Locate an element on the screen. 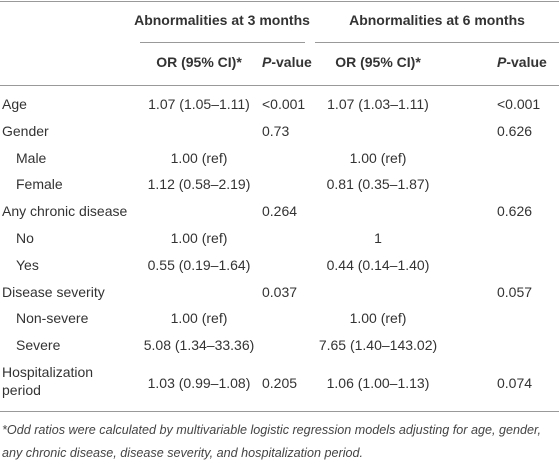 This screenshot has width=559, height=460. cell: 0.73 is located at coordinates (276, 130).